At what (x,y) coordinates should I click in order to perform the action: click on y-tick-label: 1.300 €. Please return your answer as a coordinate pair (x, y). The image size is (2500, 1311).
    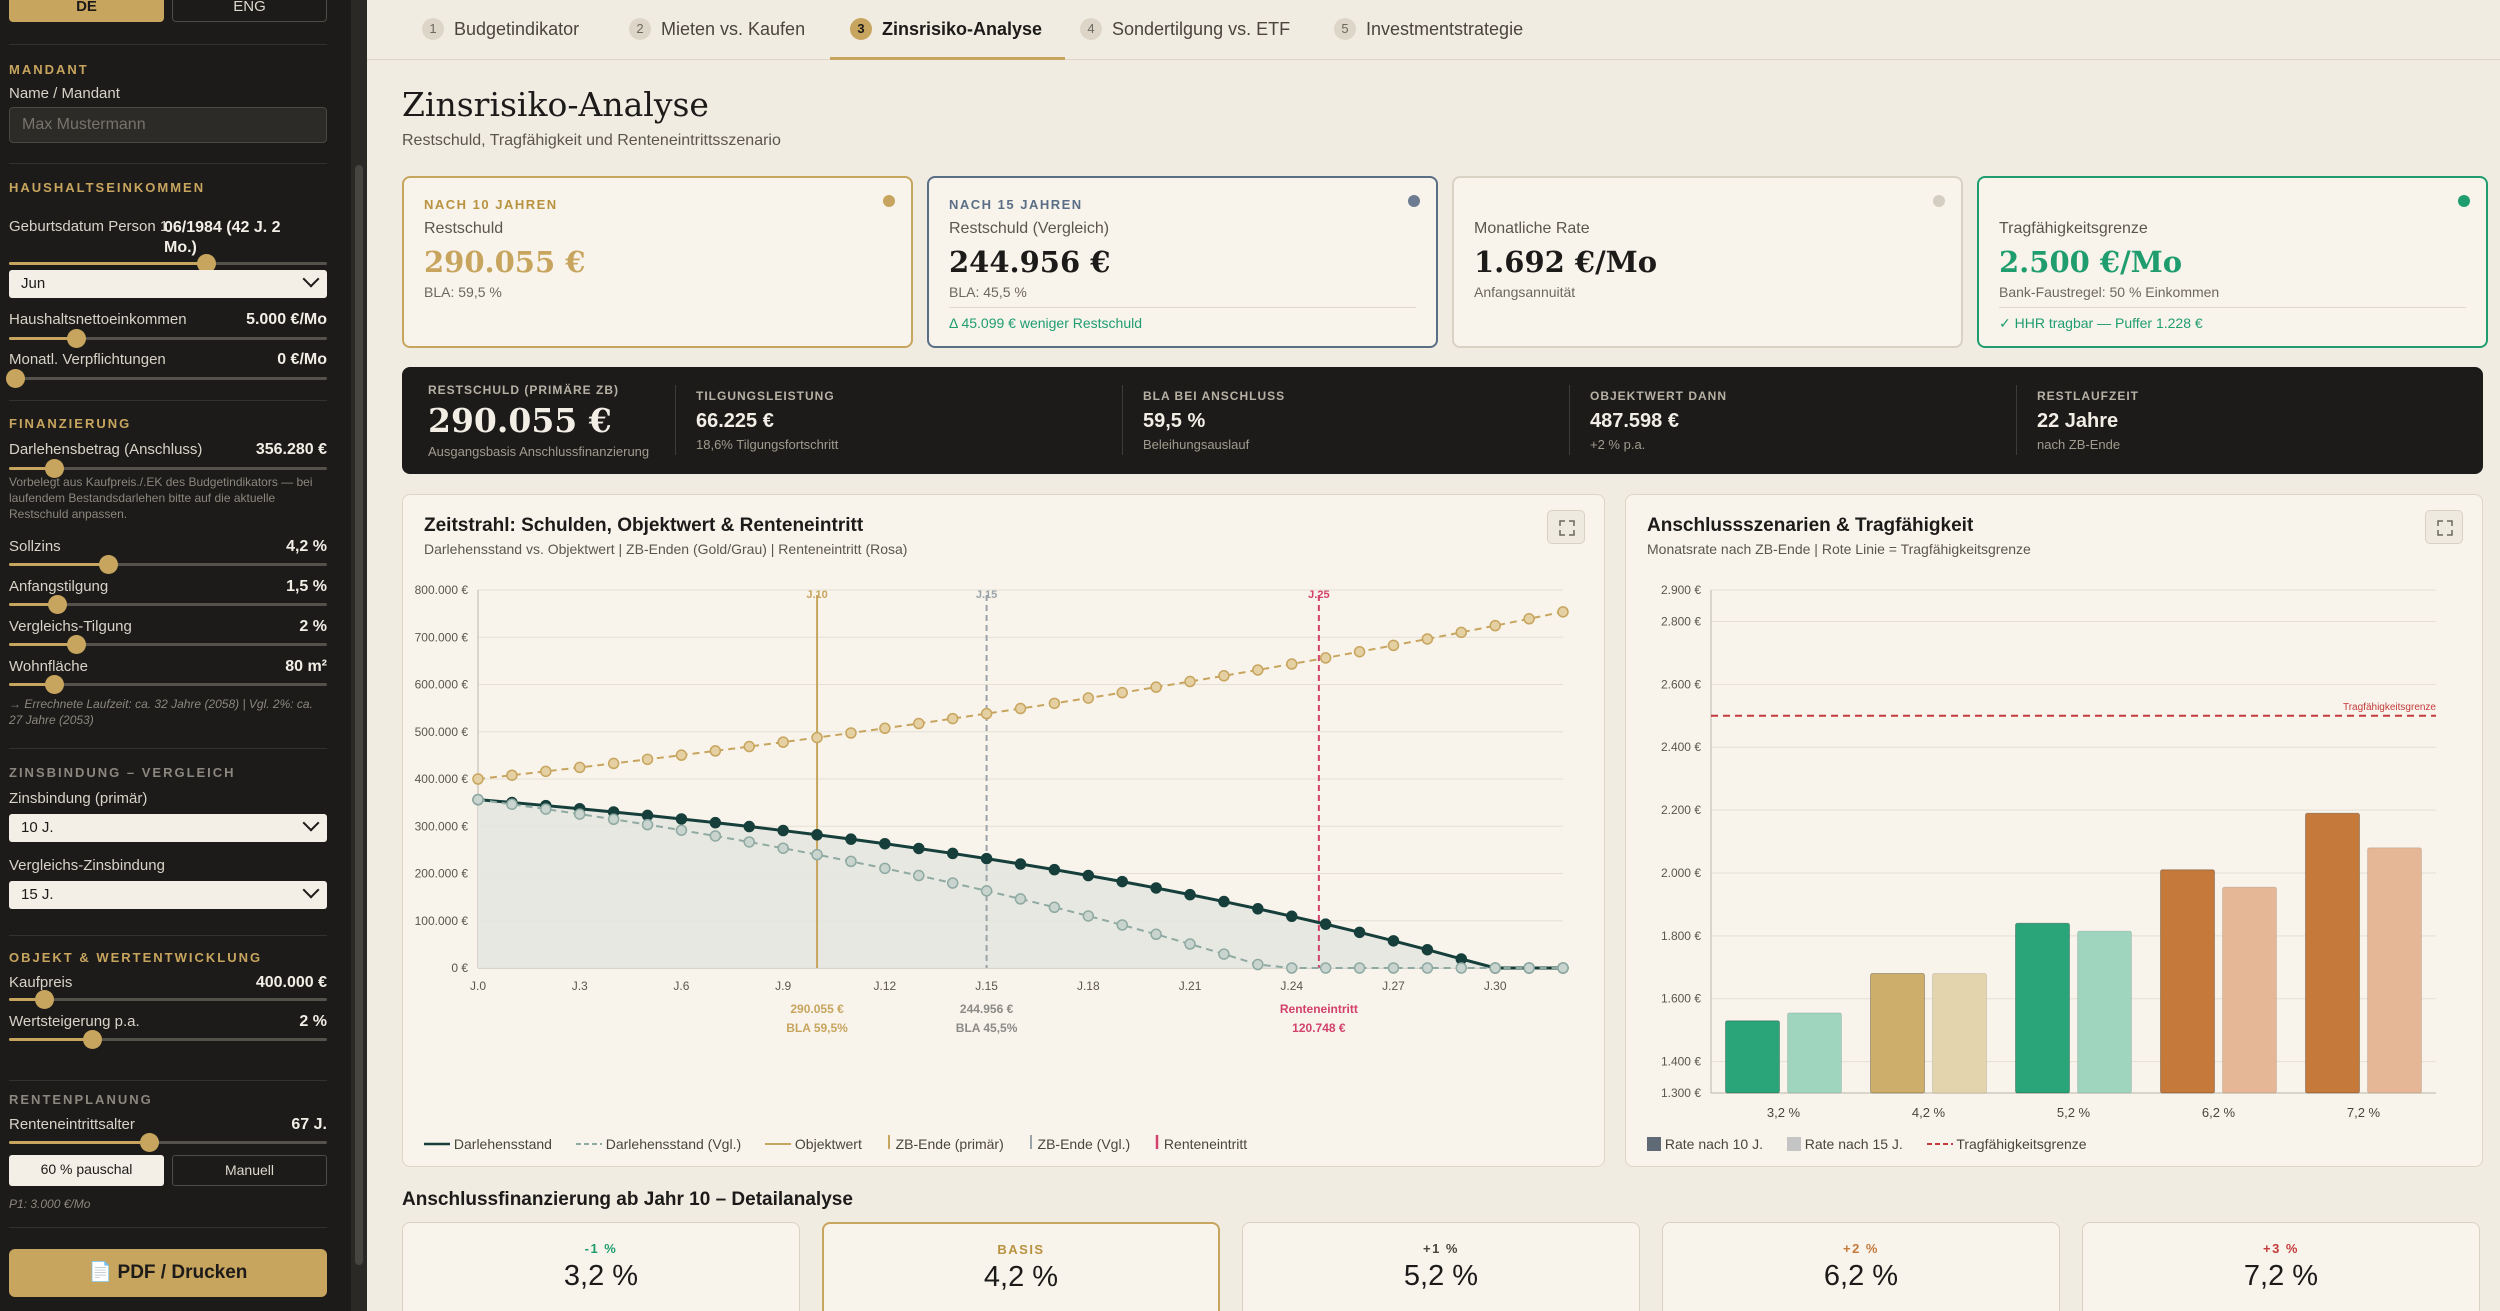
    Looking at the image, I should click on (1681, 1093).